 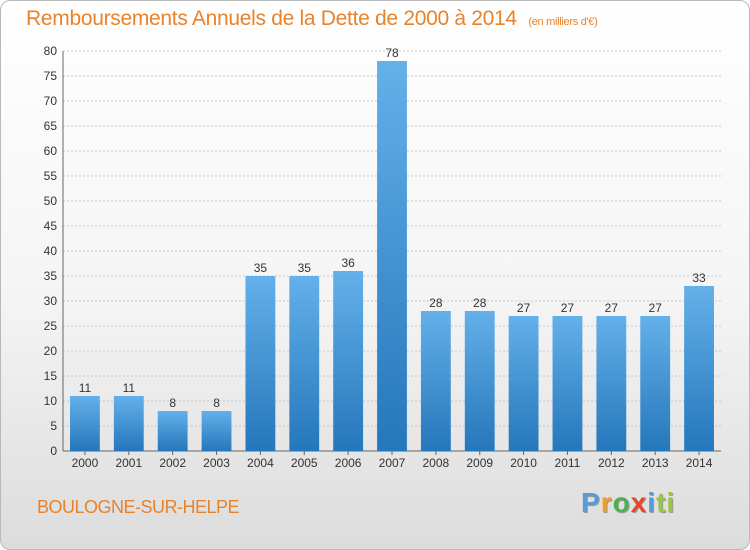 I want to click on x-tick-label: 2010, so click(x=523, y=463).